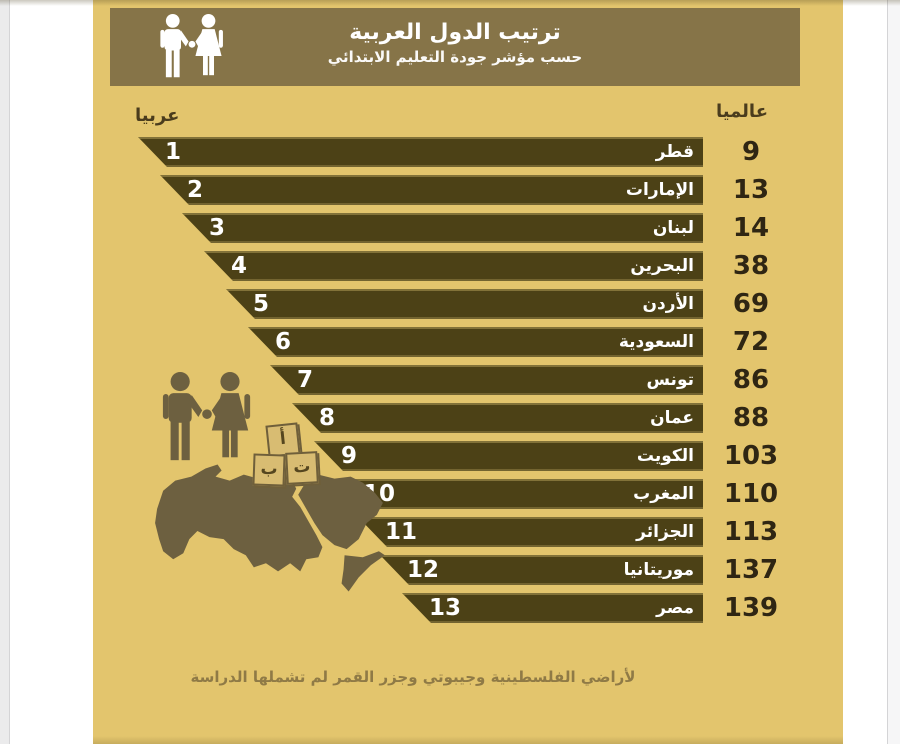 This screenshot has height=744, width=900. I want to click on country-label: لبنان, so click(673, 228).